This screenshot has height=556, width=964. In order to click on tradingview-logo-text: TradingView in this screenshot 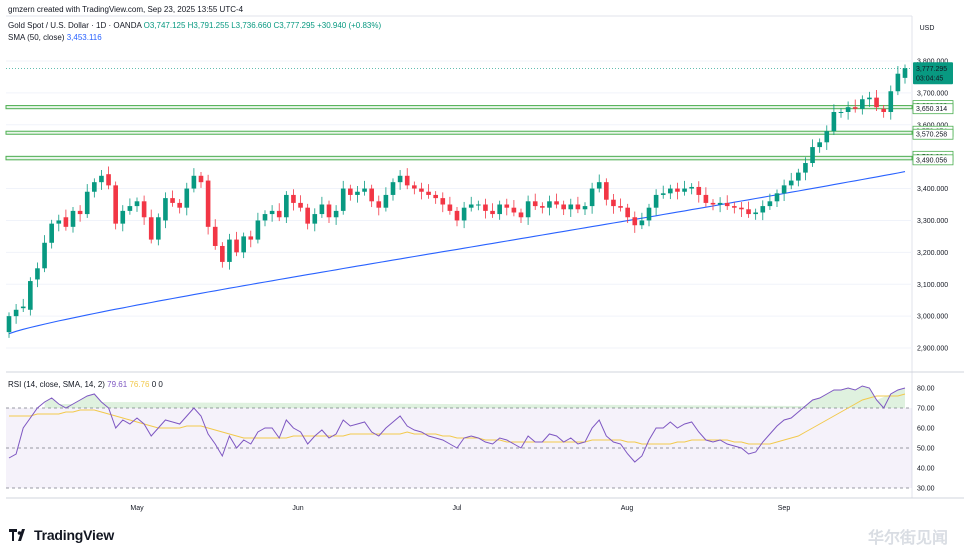, I will do `click(74, 535)`.